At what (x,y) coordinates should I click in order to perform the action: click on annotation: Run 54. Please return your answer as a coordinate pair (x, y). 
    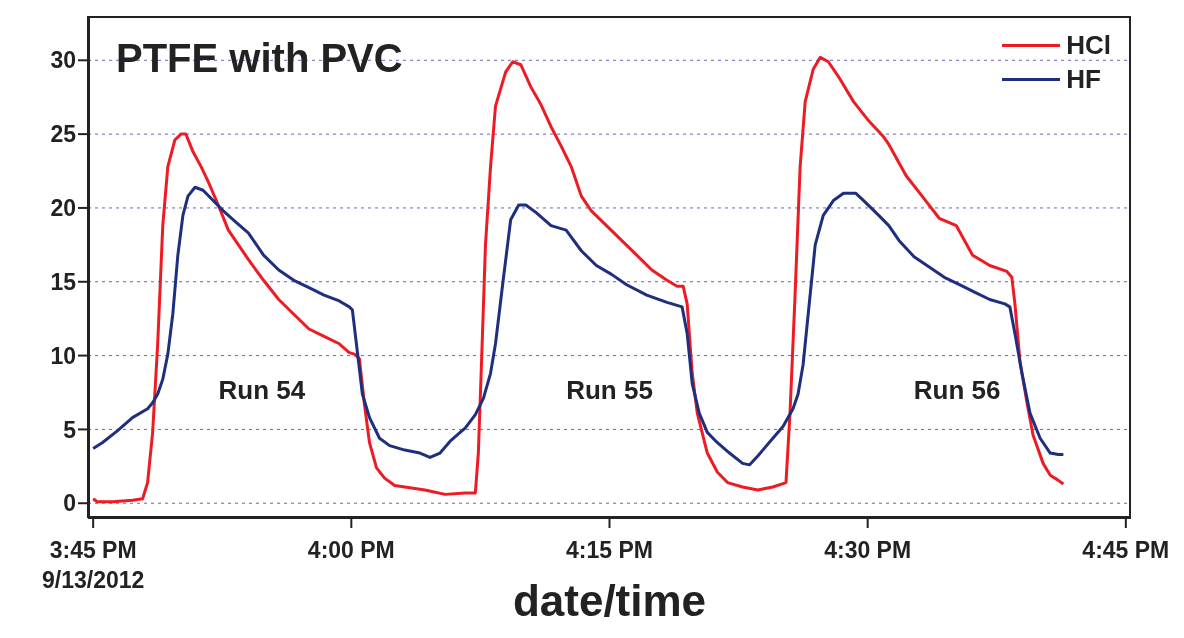
    Looking at the image, I should click on (262, 390).